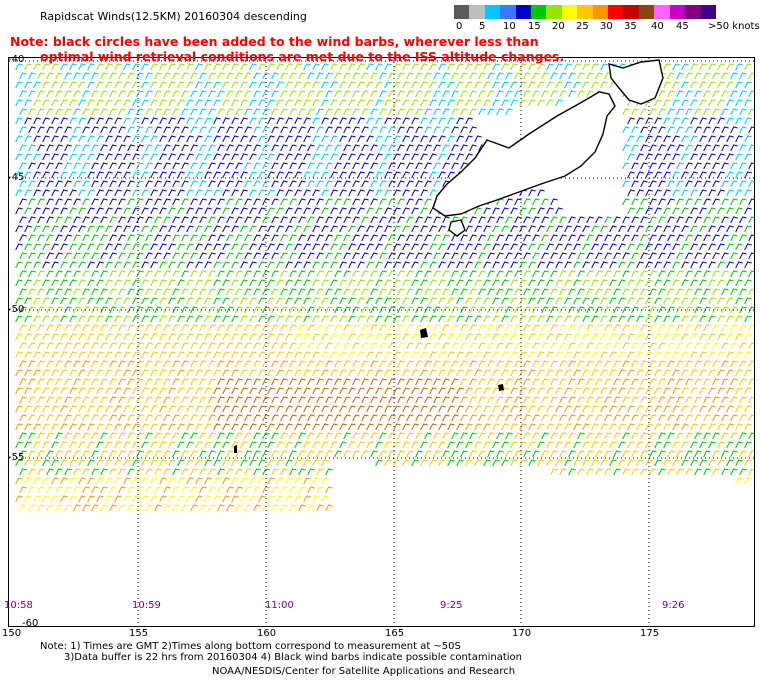 Image resolution: width=760 pixels, height=688 pixels. What do you see at coordinates (459, 26) in the screenshot?
I see `colorbar-label-0: 0` at bounding box center [459, 26].